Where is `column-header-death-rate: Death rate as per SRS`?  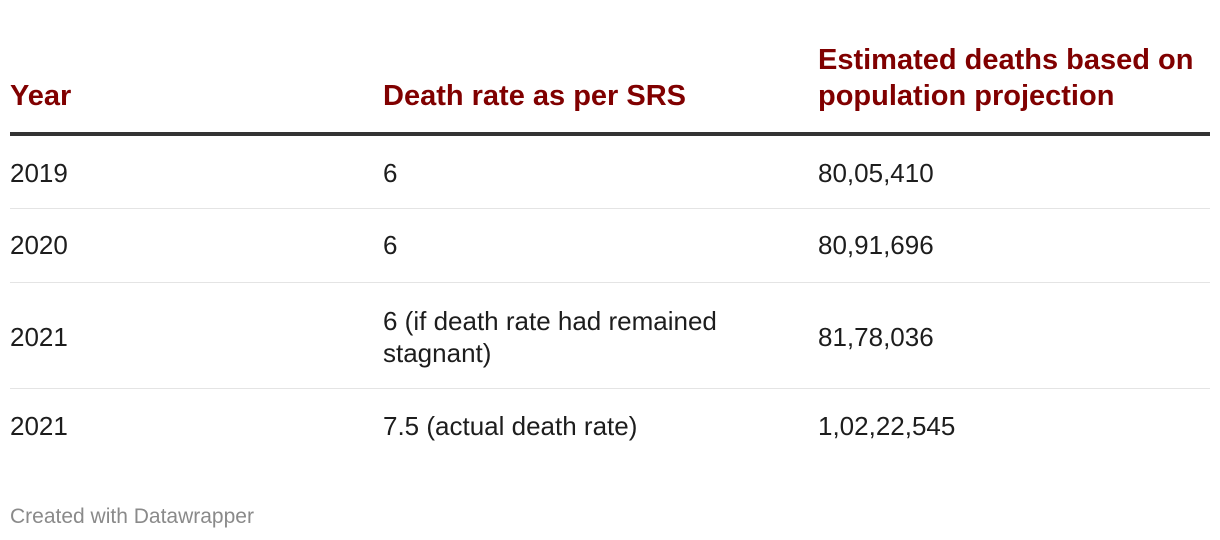 column-header-death-rate: Death rate as per SRS is located at coordinates (600, 89).